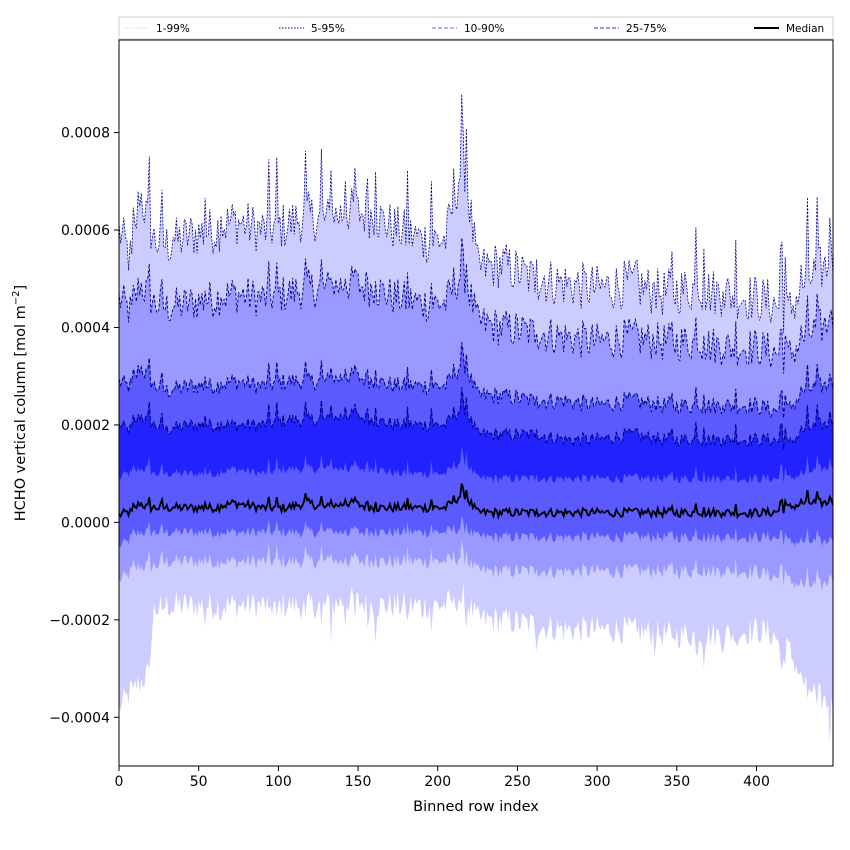 Image resolution: width=850 pixels, height=850 pixels. What do you see at coordinates (517, 782) in the screenshot?
I see `x-tick-label: 250` at bounding box center [517, 782].